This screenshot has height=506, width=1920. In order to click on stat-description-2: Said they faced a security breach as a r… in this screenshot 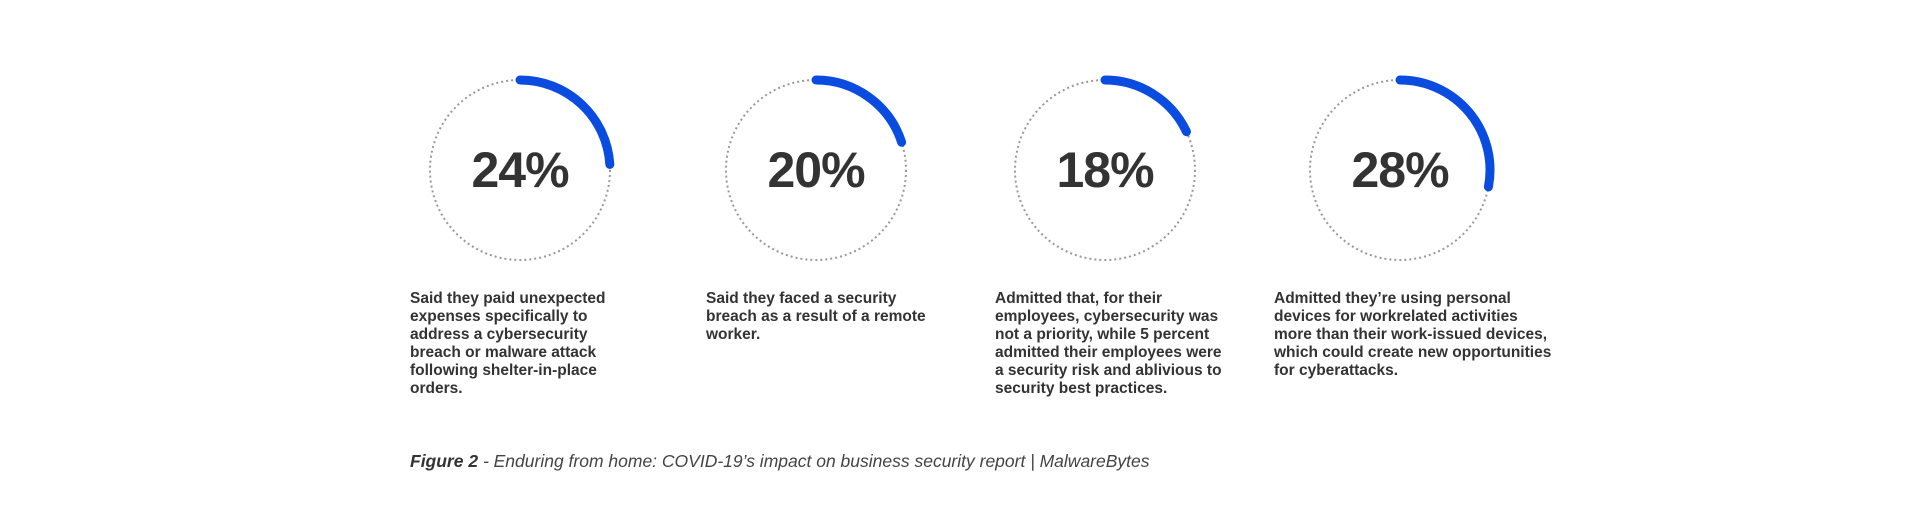, I will do `click(816, 316)`.